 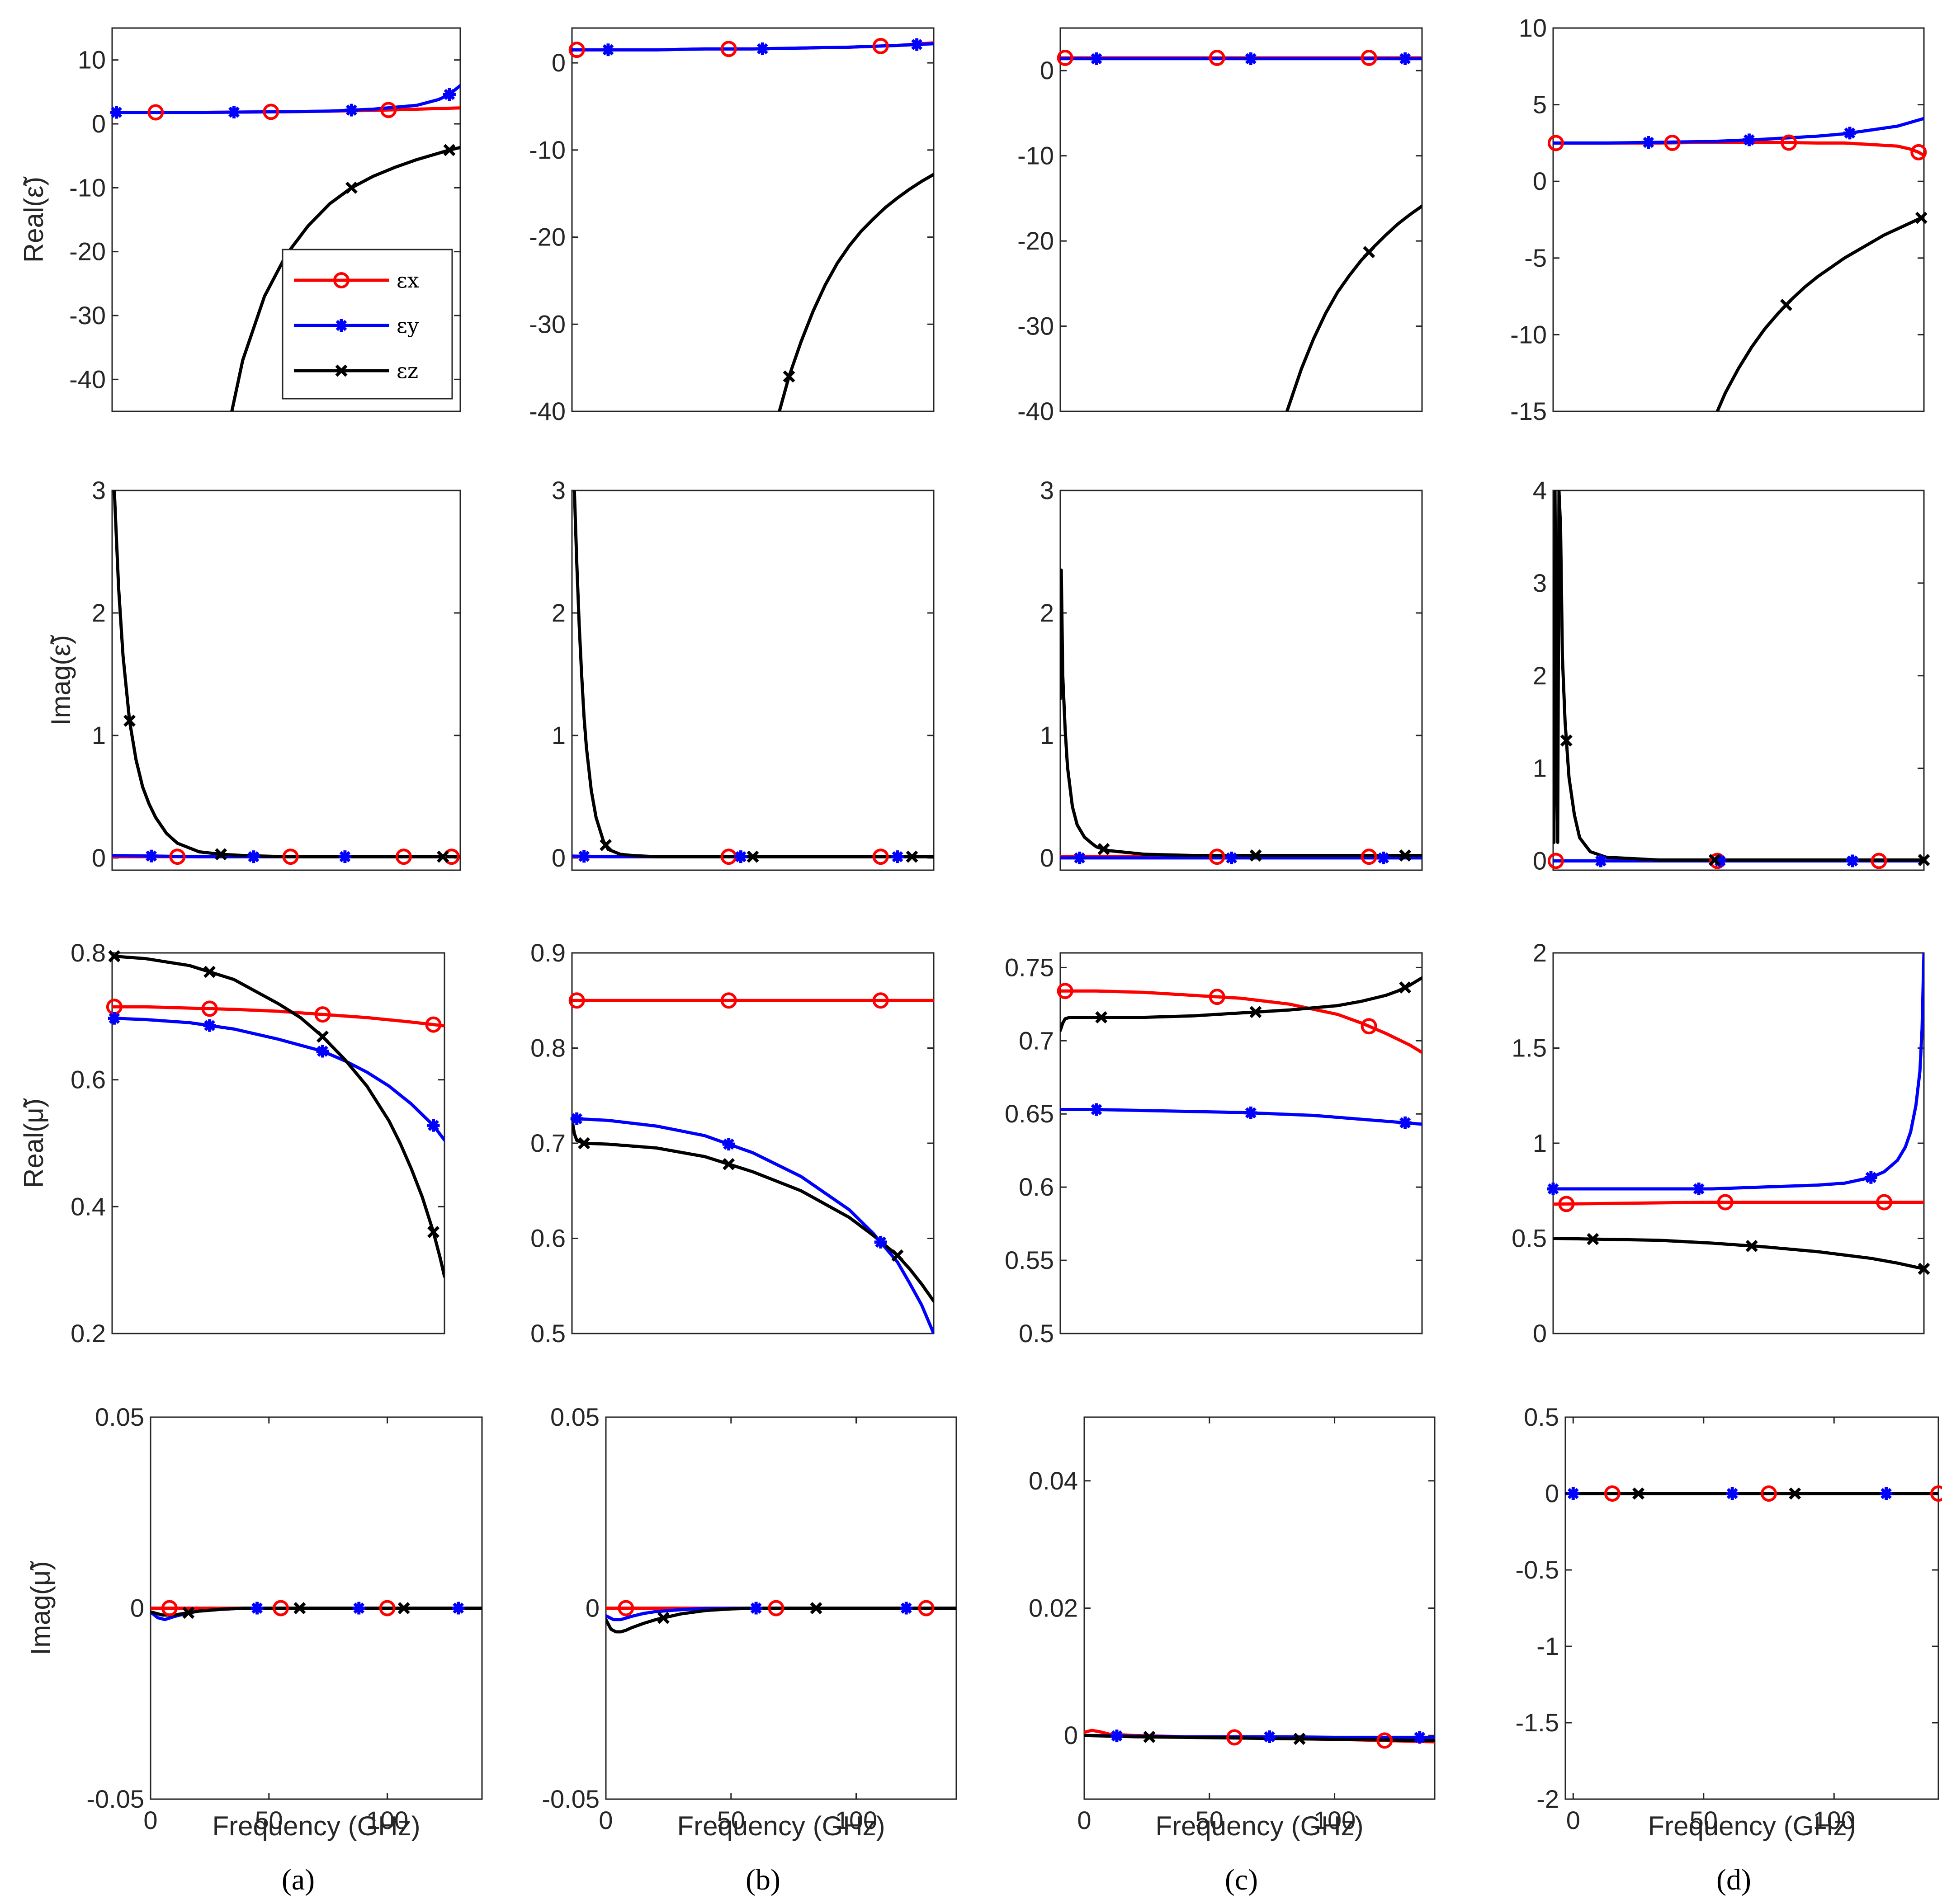 What do you see at coordinates (34, 219) in the screenshot?
I see `ylabel-row-1: Real(ε̃)` at bounding box center [34, 219].